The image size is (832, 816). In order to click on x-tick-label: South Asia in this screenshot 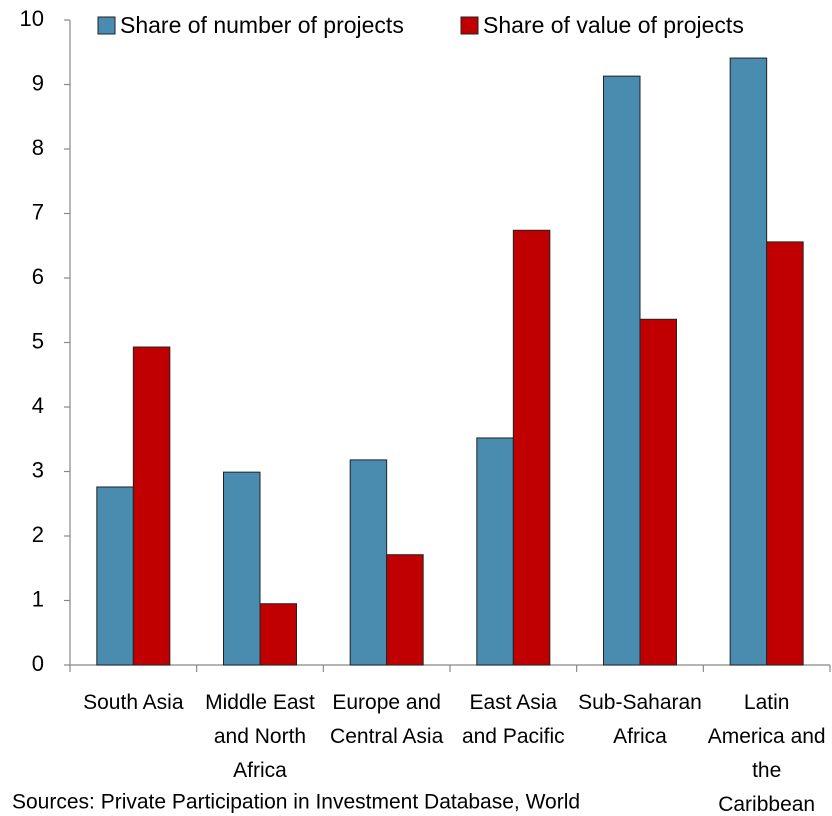, I will do `click(133, 702)`.